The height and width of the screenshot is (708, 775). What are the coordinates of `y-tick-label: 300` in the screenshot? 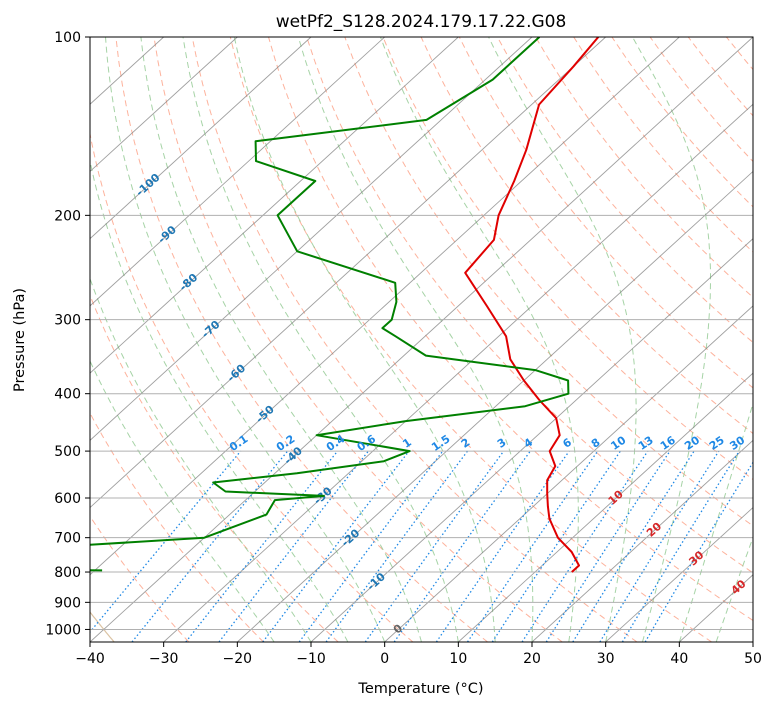 It's located at (67, 321).